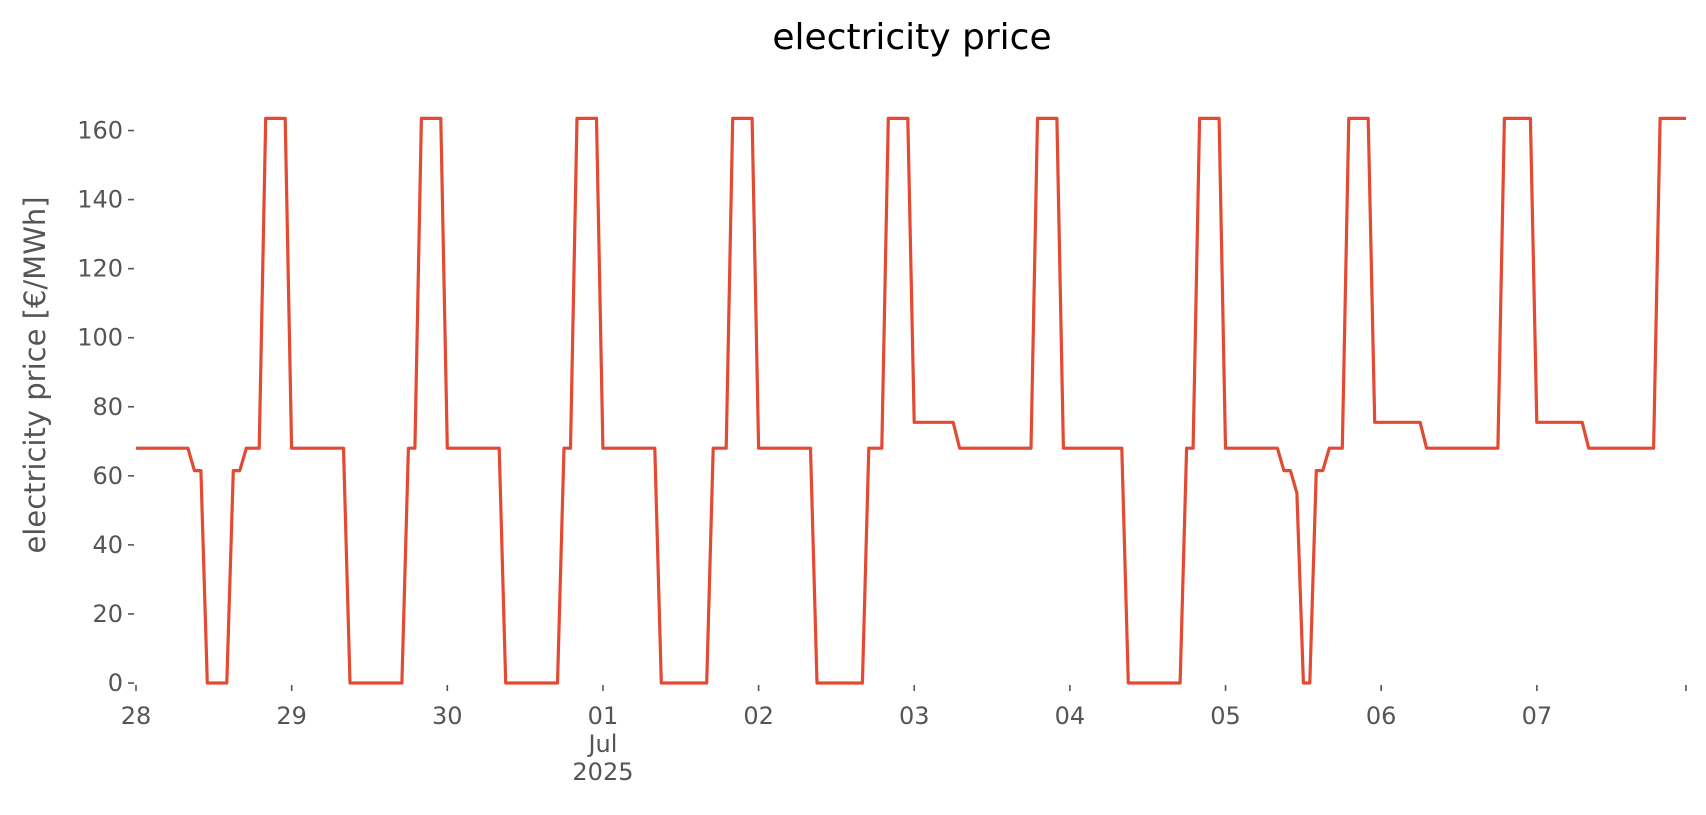 This screenshot has width=1706, height=815. Describe the element at coordinates (100, 200) in the screenshot. I see `y-tick-label: 140` at that location.